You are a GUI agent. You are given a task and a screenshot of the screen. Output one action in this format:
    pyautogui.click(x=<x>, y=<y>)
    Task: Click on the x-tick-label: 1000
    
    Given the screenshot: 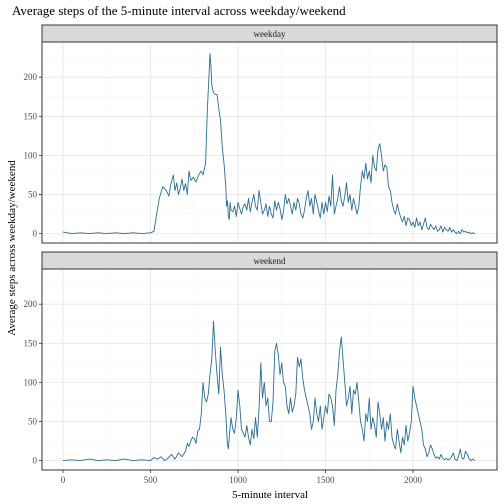 What is the action you would take?
    pyautogui.click(x=238, y=480)
    